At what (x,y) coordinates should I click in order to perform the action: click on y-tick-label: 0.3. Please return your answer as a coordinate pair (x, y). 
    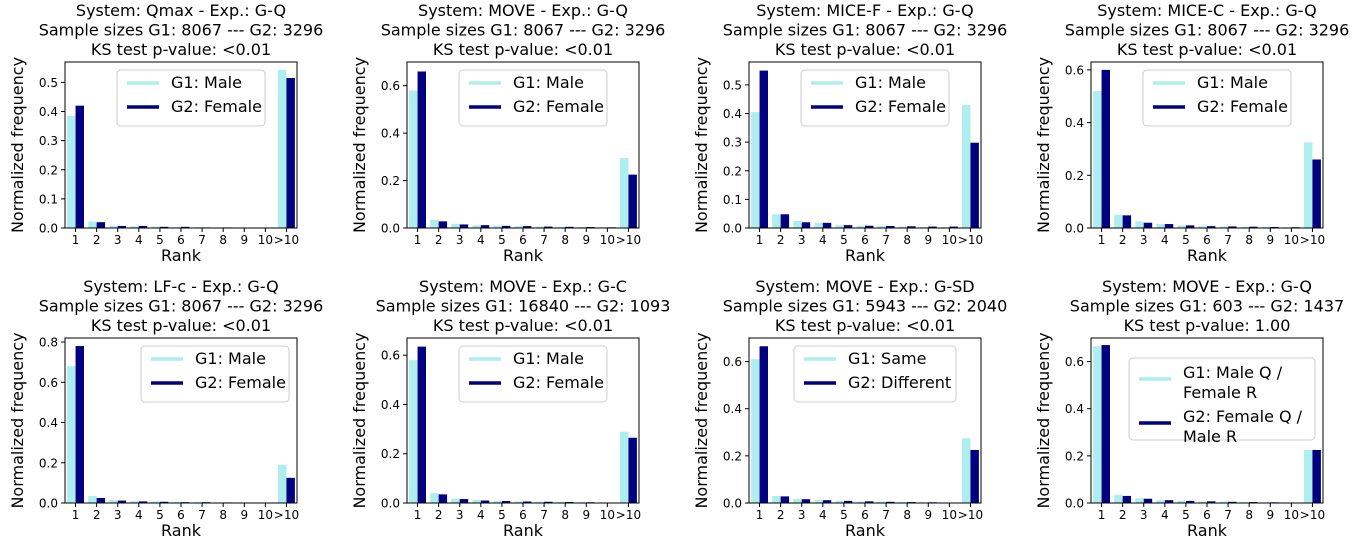
    Looking at the image, I should click on (732, 143).